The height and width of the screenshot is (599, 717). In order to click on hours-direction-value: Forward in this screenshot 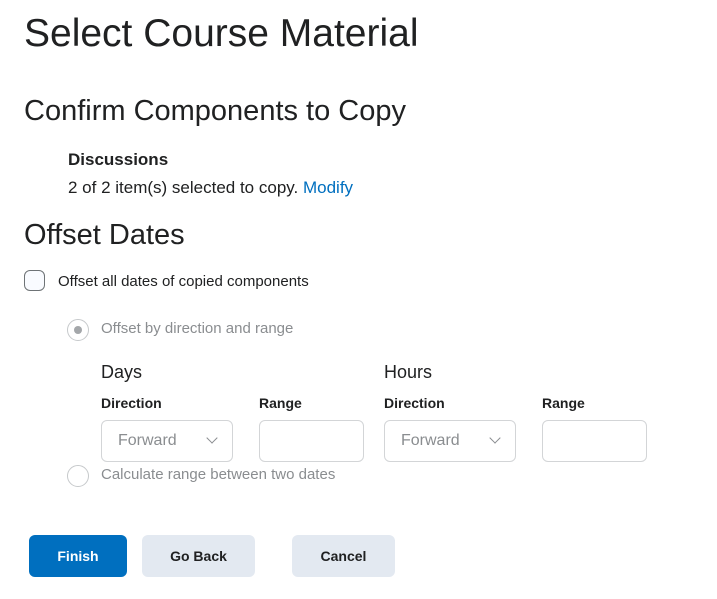, I will do `click(430, 440)`.